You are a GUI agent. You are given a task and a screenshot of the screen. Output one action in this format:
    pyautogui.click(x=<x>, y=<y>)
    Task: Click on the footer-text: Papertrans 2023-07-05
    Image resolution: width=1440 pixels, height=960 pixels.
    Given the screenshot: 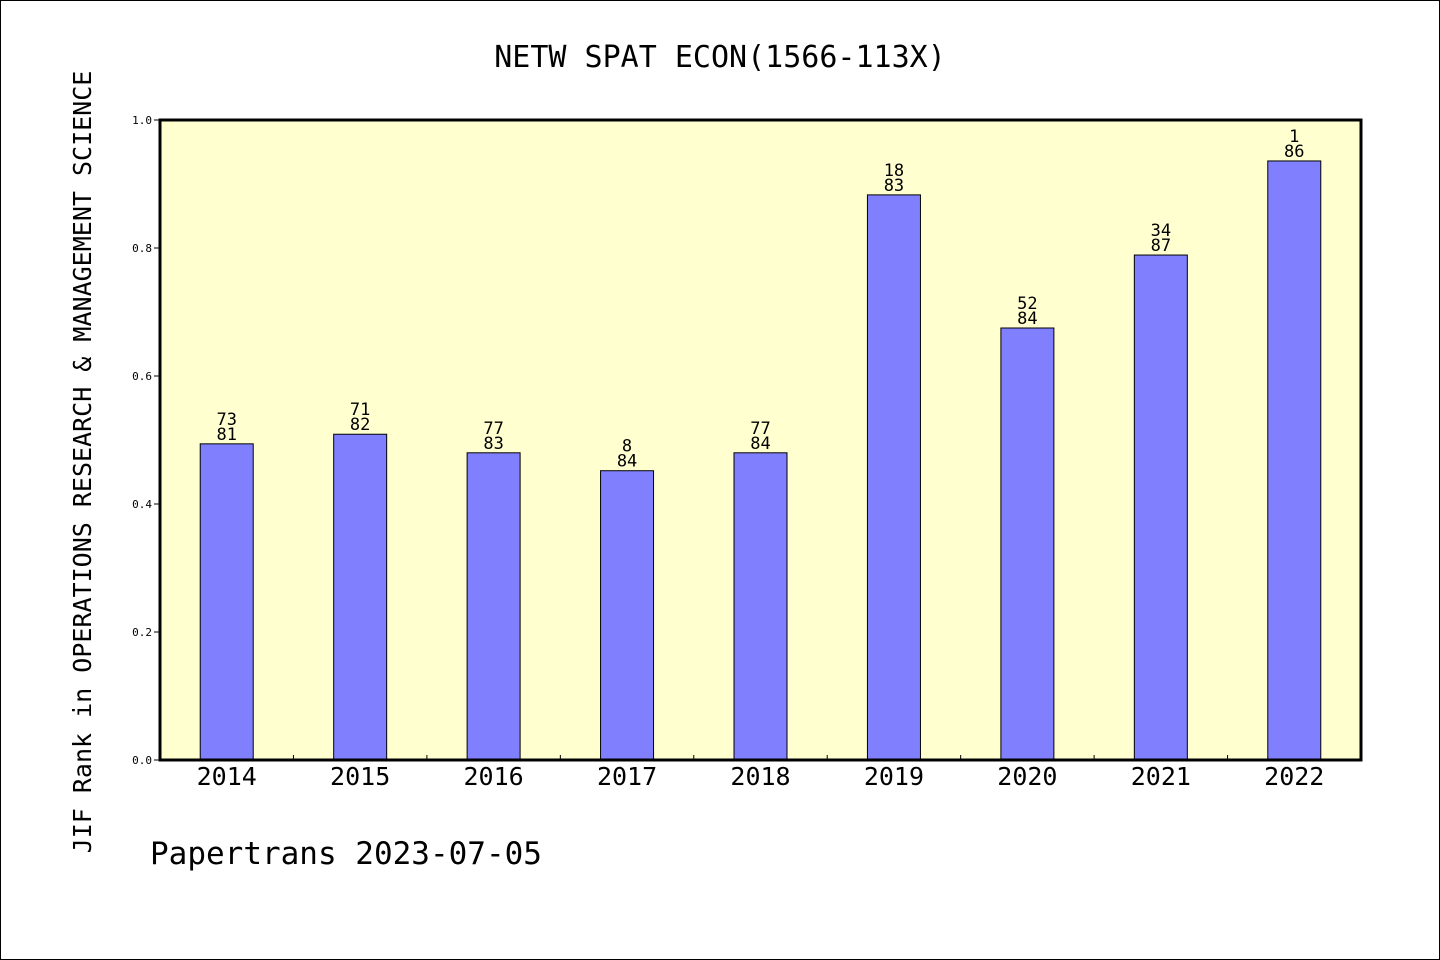 What is the action you would take?
    pyautogui.click(x=346, y=854)
    